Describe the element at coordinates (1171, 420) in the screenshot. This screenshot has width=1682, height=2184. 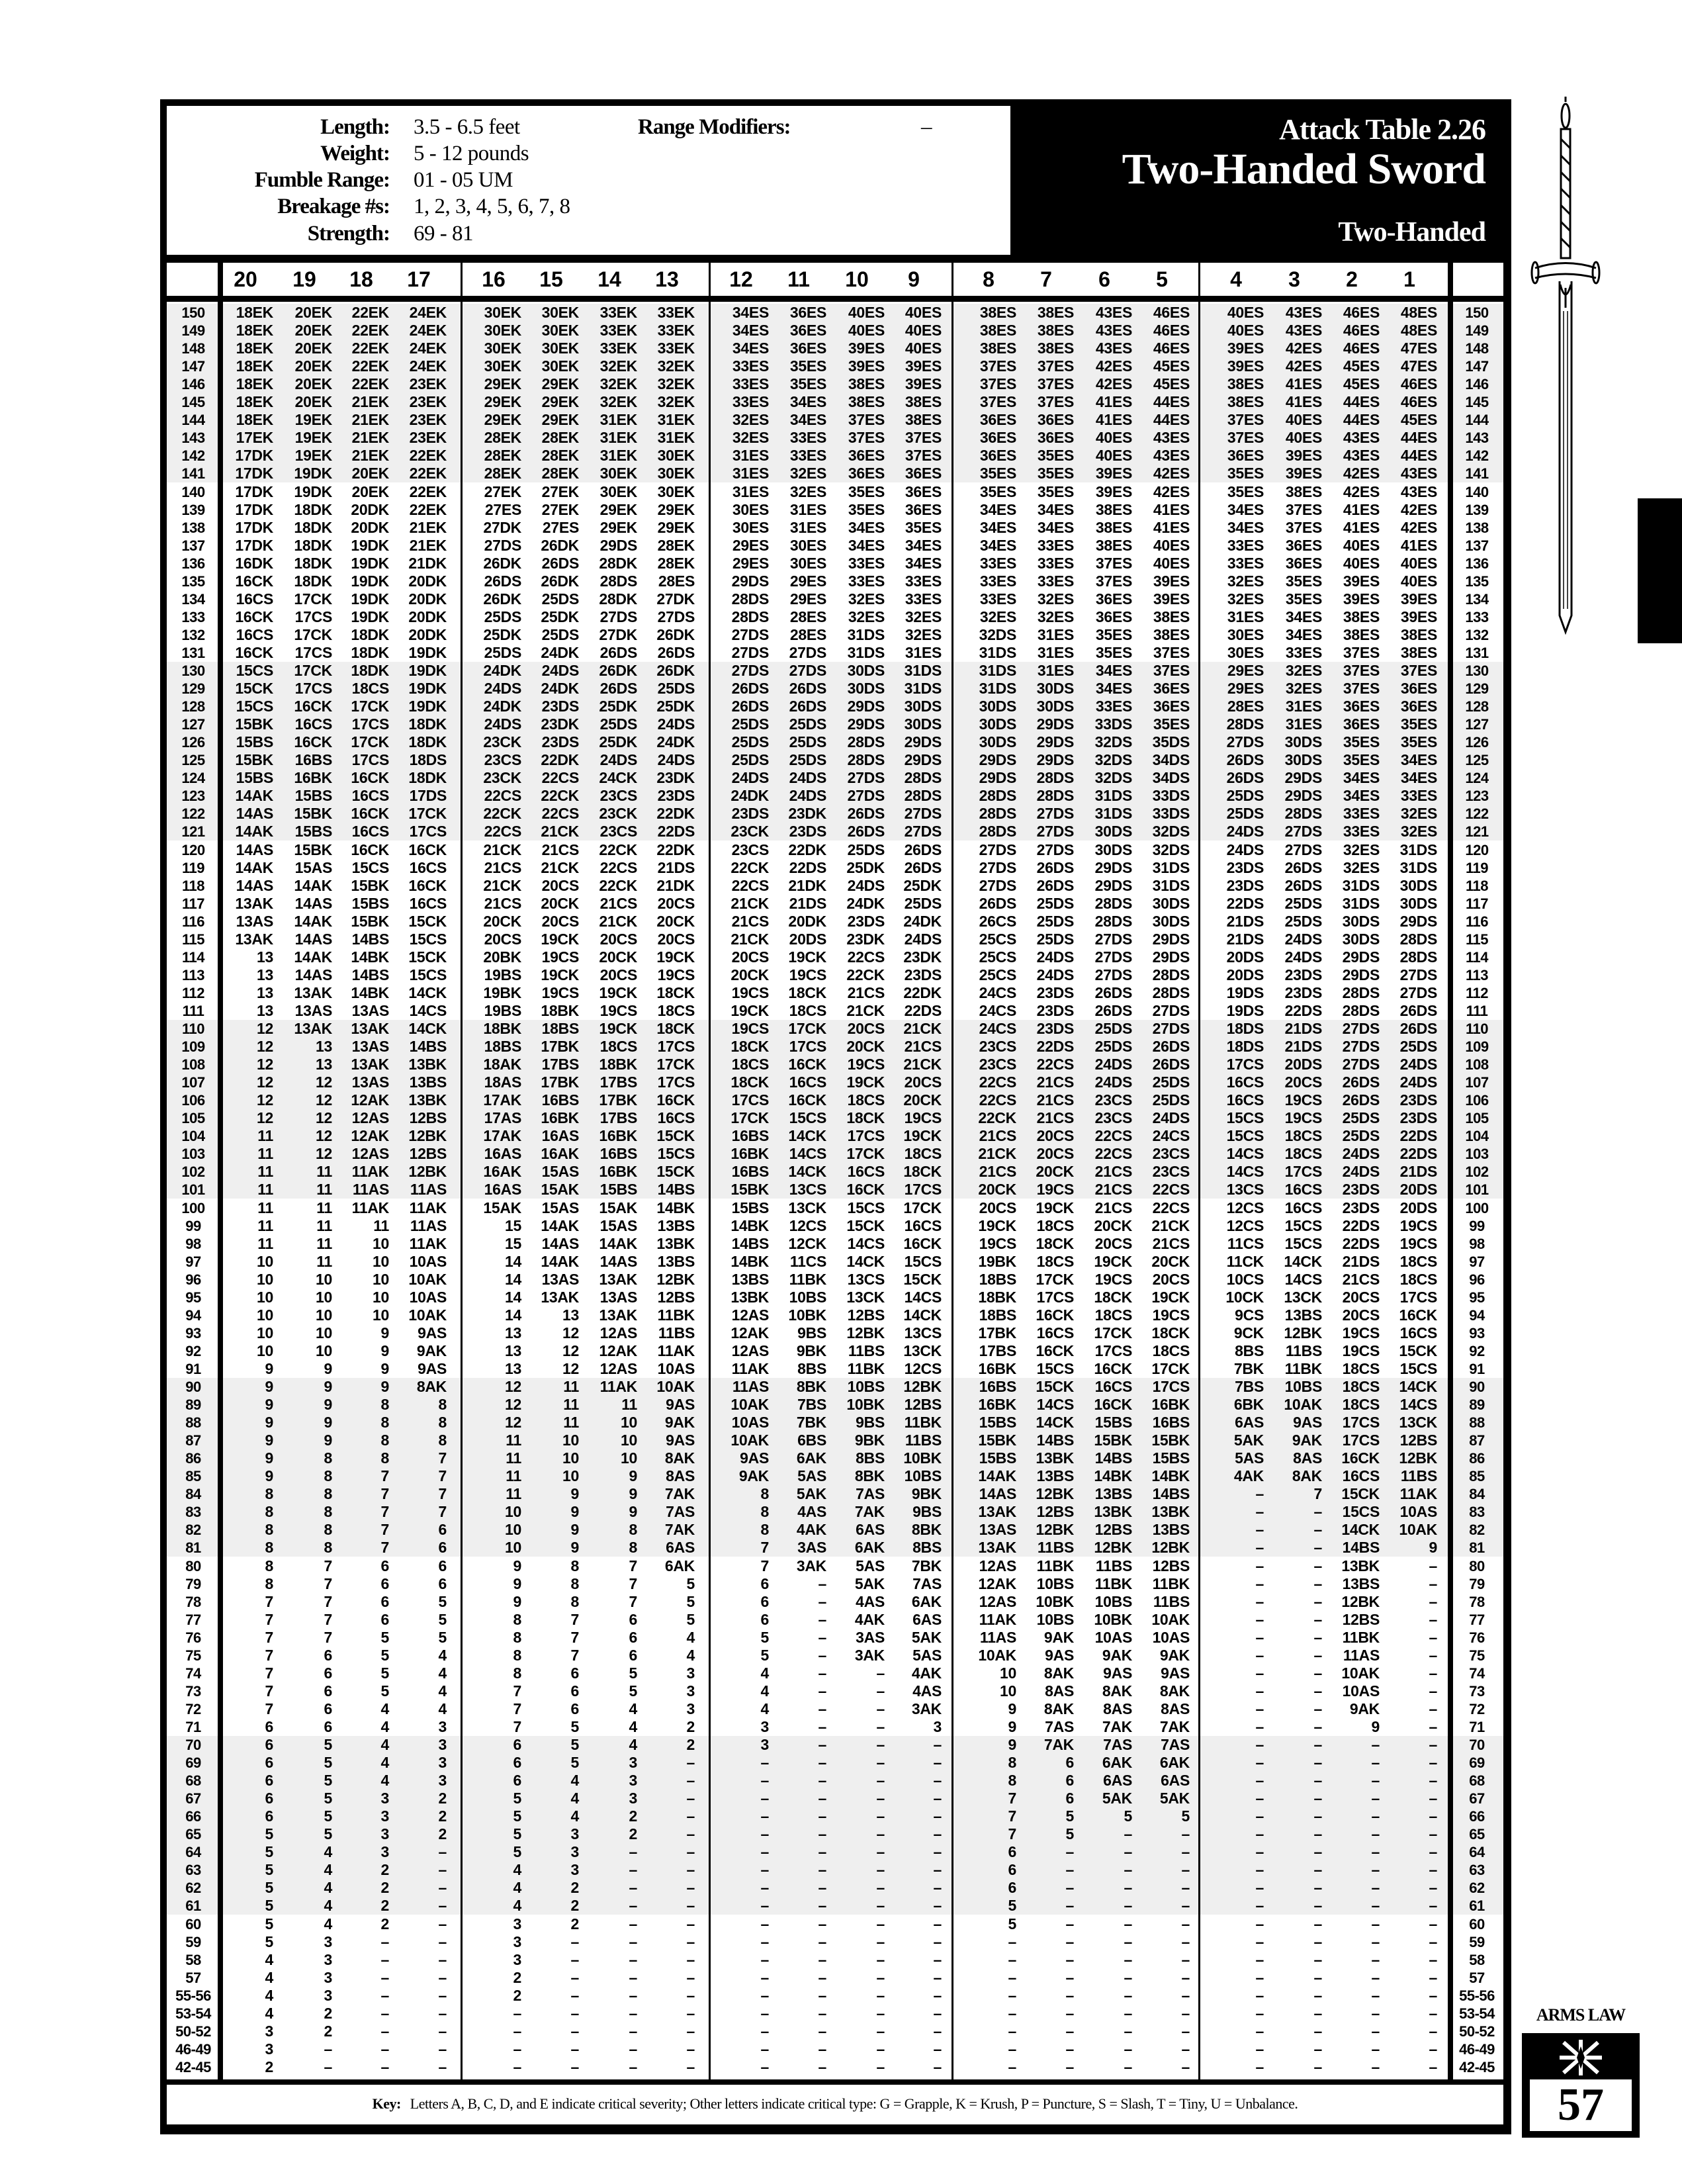
I see `result-cell: 44ES` at that location.